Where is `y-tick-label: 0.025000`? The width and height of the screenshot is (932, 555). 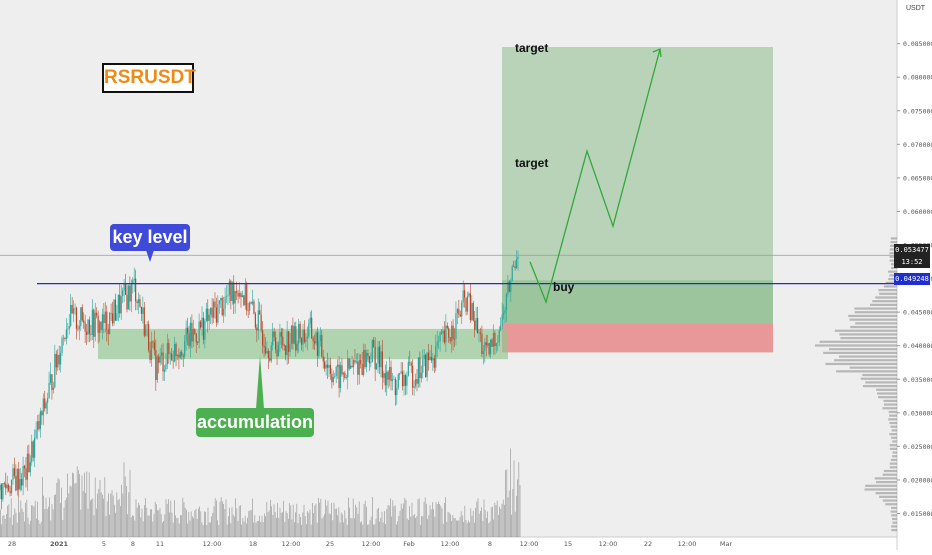 y-tick-label: 0.025000 is located at coordinates (917, 447).